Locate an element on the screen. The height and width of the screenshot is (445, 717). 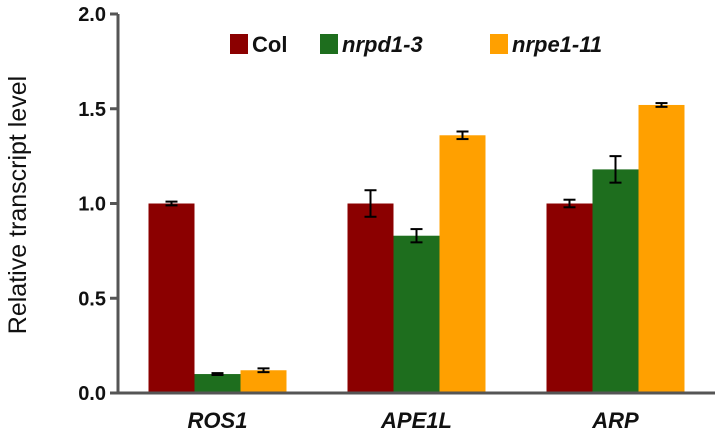
y-tick-label-1.5: 1.5 is located at coordinates (92, 110).